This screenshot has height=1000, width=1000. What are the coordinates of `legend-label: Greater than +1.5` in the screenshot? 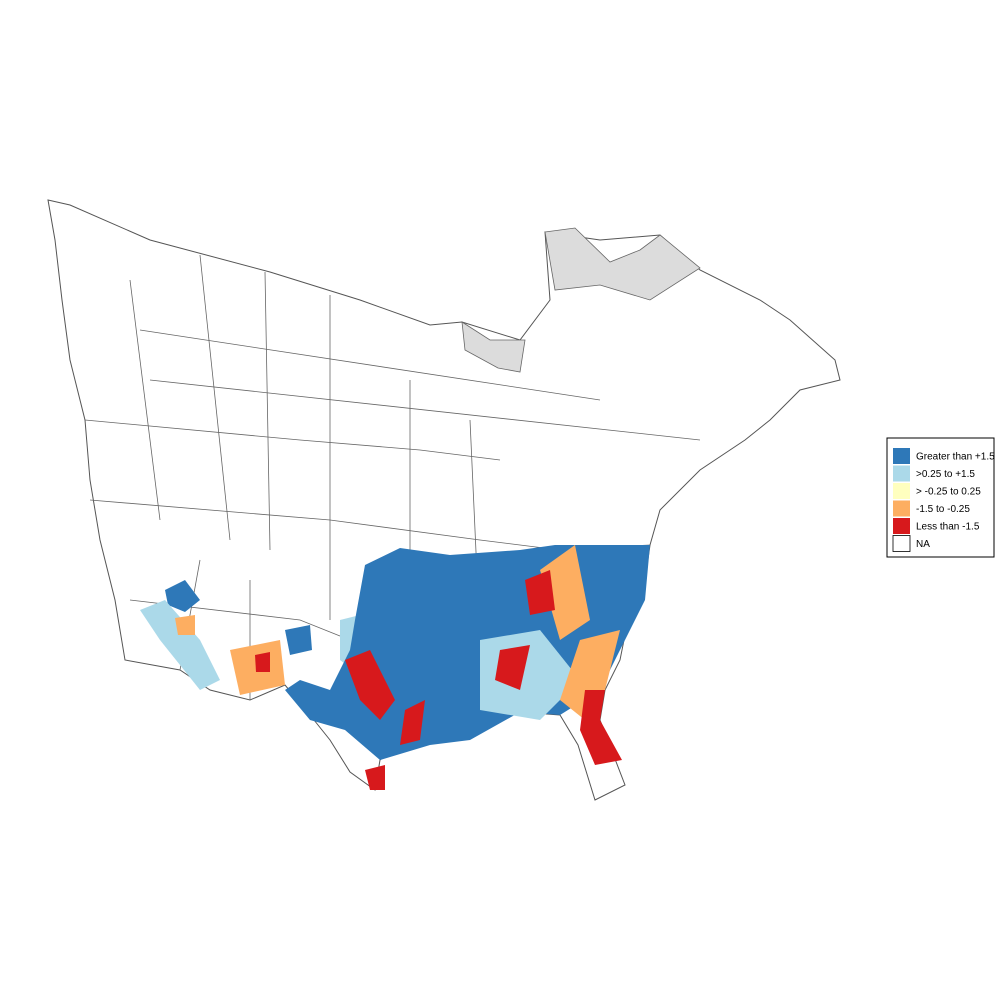 It's located at (955, 457).